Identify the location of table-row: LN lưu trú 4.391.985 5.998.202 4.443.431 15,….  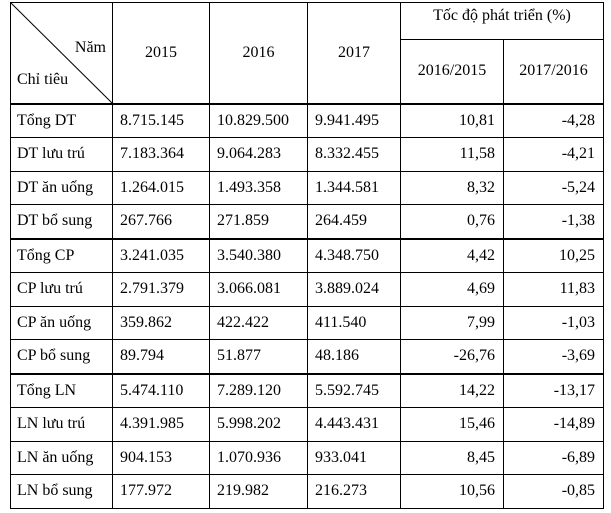
(307, 424).